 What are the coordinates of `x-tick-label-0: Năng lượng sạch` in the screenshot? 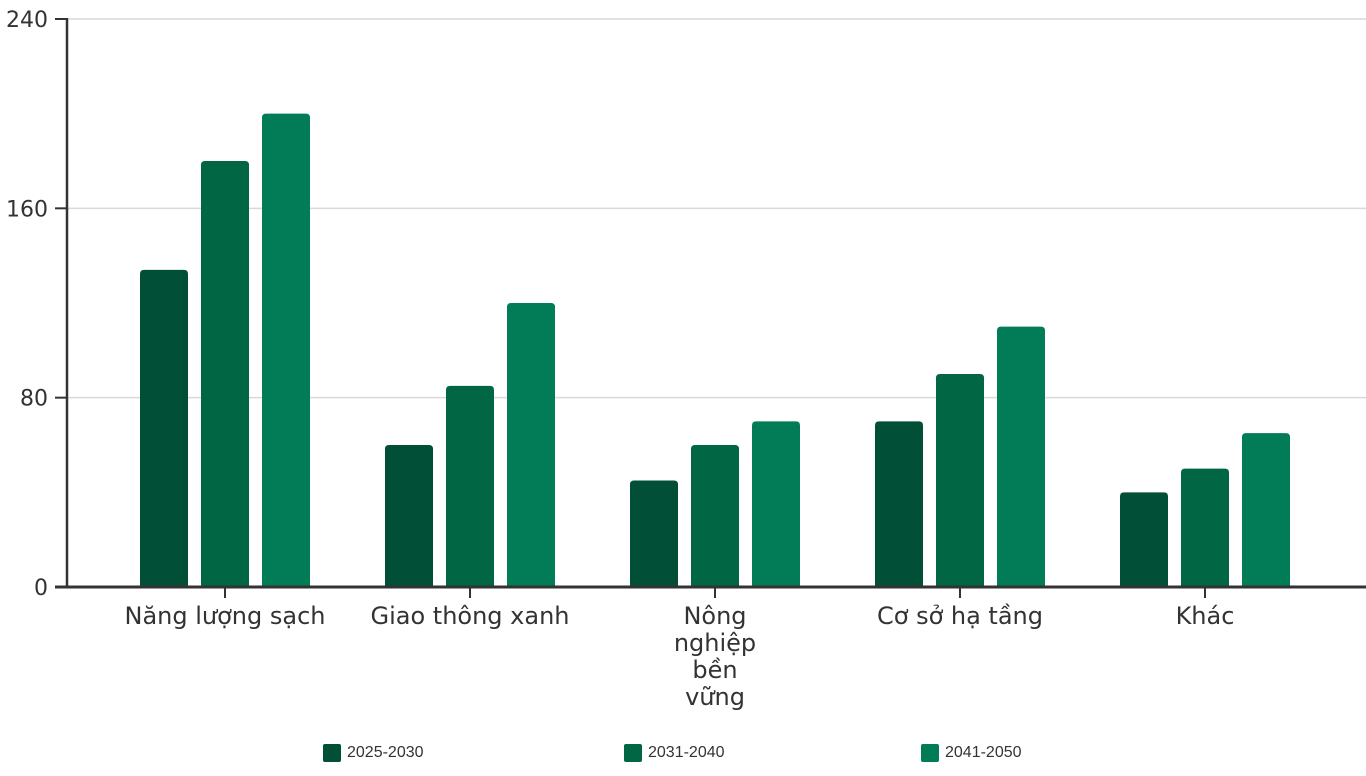 It's located at (225, 616).